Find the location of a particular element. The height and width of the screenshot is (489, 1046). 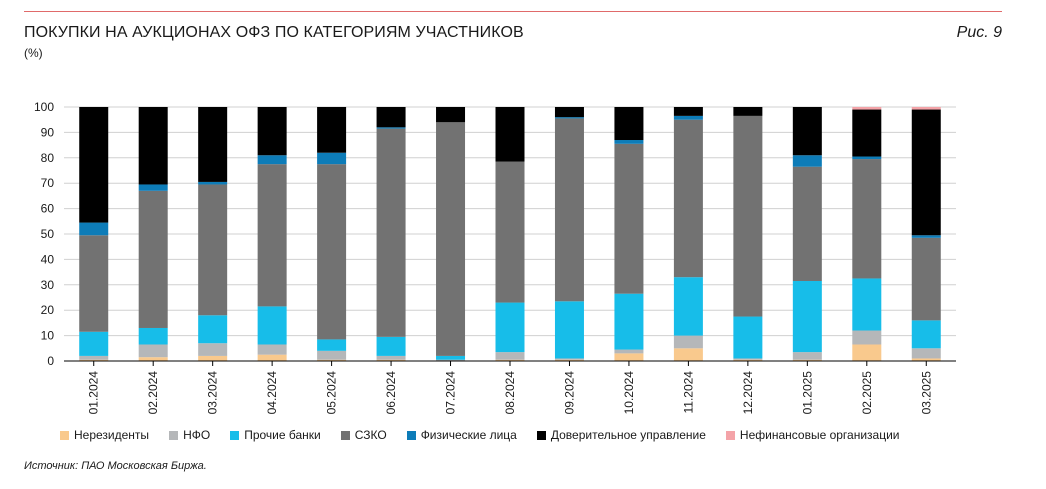

bar-segment-3-06.2024 is located at coordinates (391, 346).